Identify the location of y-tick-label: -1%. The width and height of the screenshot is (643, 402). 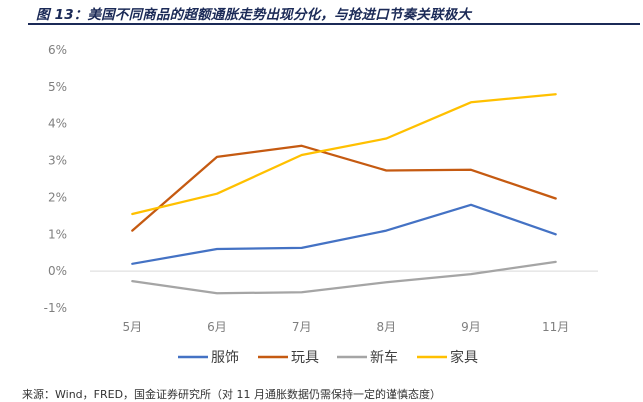
(55, 308).